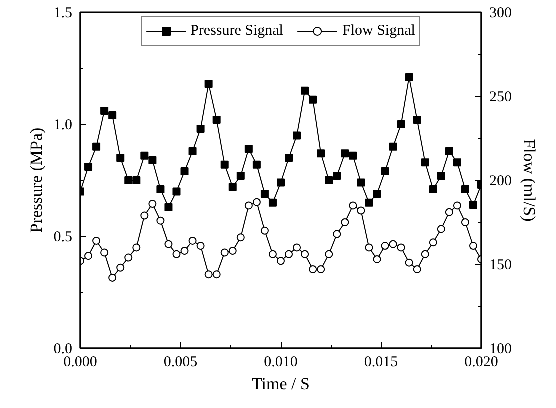 The height and width of the screenshot is (408, 556). I want to click on x-tick-label: 0.010, so click(281, 362).